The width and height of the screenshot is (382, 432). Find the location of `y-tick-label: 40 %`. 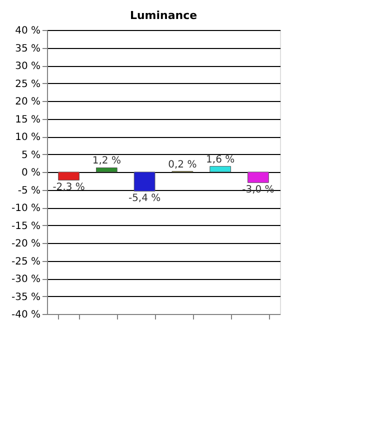

y-tick-label: 40 % is located at coordinates (27, 31).